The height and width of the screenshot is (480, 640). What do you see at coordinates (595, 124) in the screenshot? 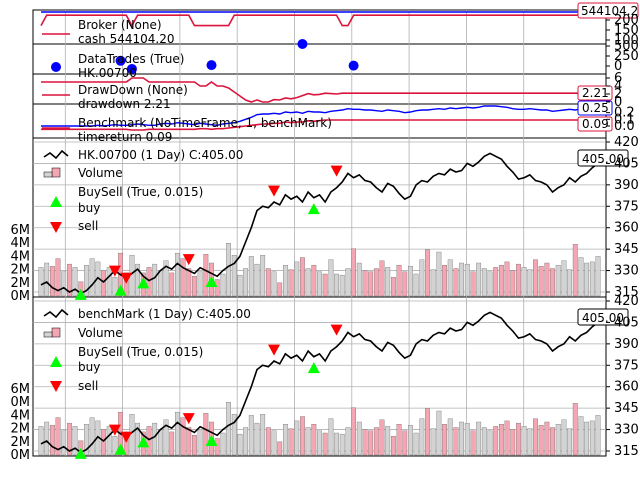
I see `timereturn-value-tag: 0.09` at bounding box center [595, 124].